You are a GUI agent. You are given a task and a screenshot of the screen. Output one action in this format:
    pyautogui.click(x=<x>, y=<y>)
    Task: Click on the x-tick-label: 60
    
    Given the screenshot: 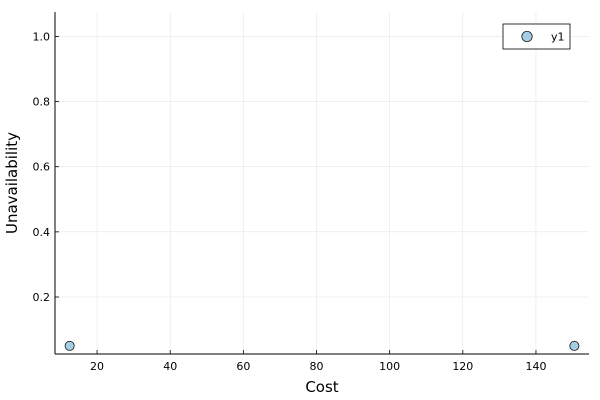 What is the action you would take?
    pyautogui.click(x=243, y=366)
    